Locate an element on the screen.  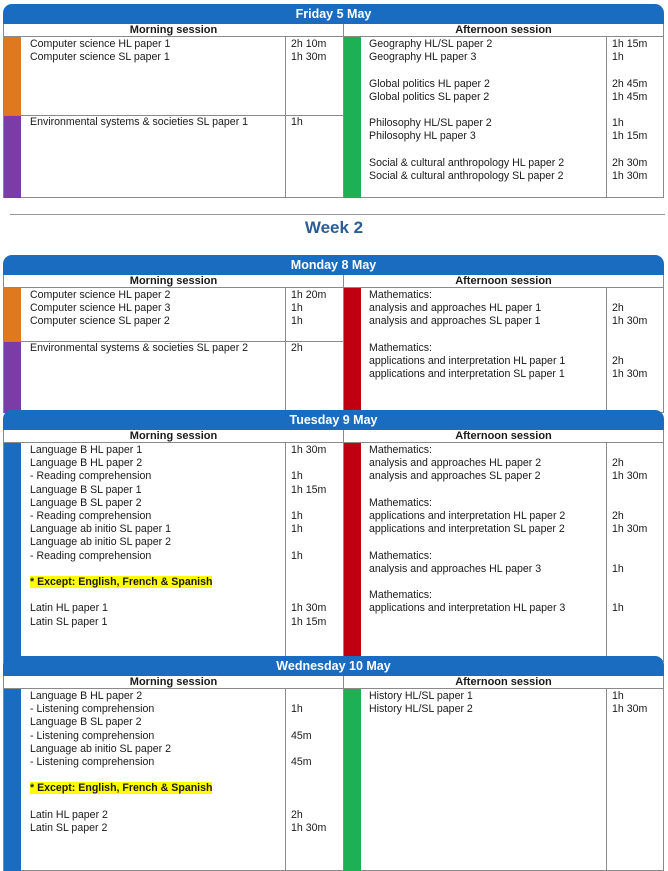
exam-name-text: Language B HL paper 1 is located at coordinates (86, 450).